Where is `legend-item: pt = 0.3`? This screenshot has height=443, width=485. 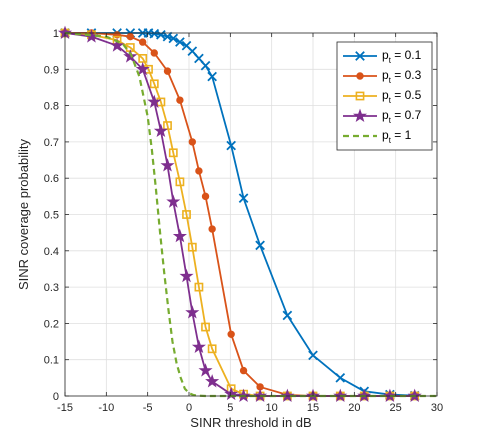
legend-item: pt = 0.3 is located at coordinates (382, 76).